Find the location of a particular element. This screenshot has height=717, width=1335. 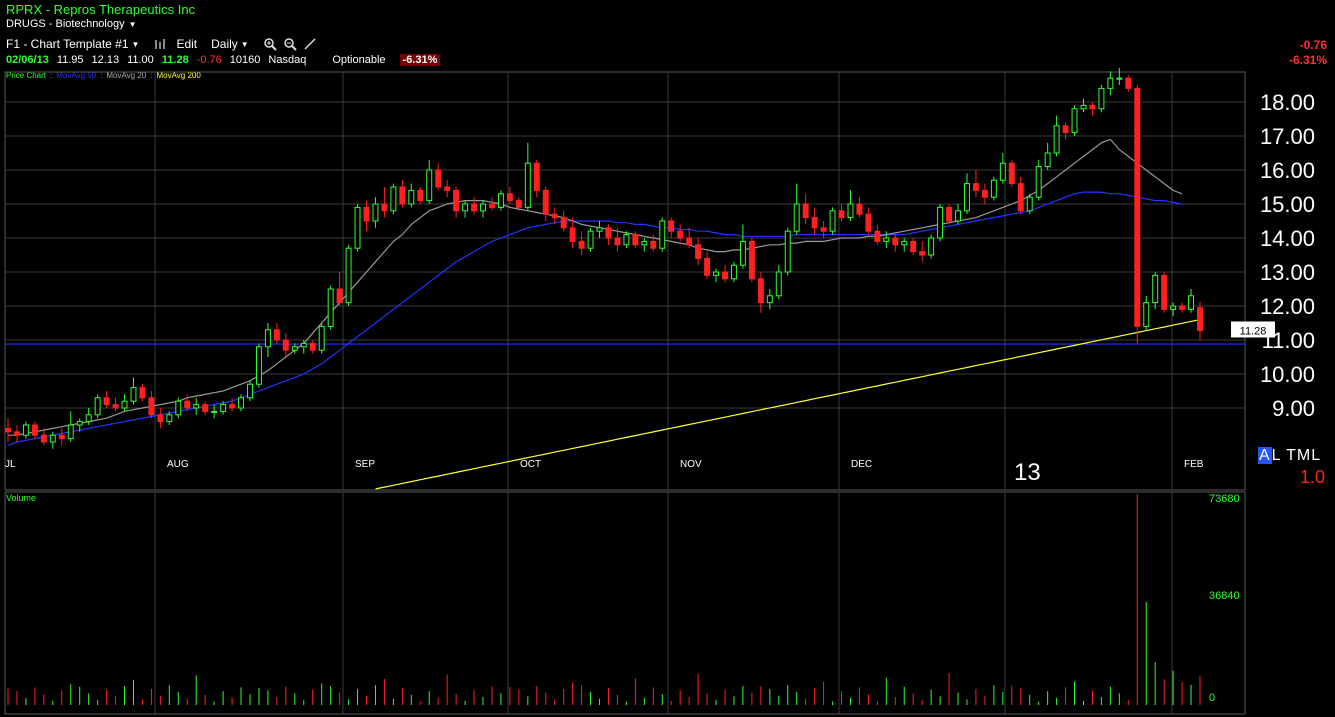

sector-label: DRUGS - Biotechnology is located at coordinates (65, 24).